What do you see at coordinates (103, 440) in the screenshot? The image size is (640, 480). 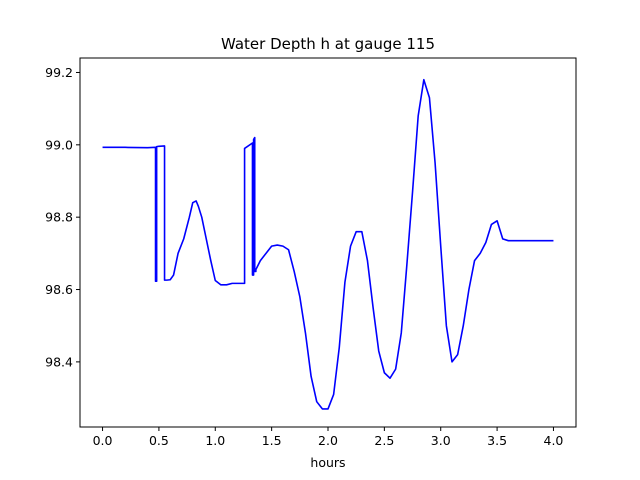 I see `x-tick-label: 0.0` at bounding box center [103, 440].